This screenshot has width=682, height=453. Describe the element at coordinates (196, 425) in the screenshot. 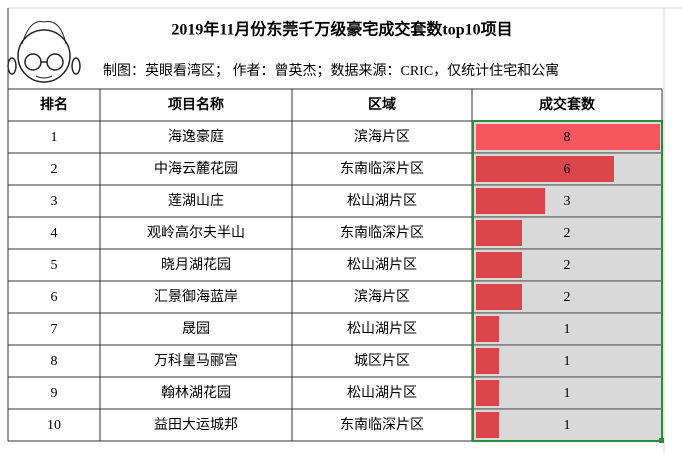

I see `table-cell: 益田大运城邦` at that location.